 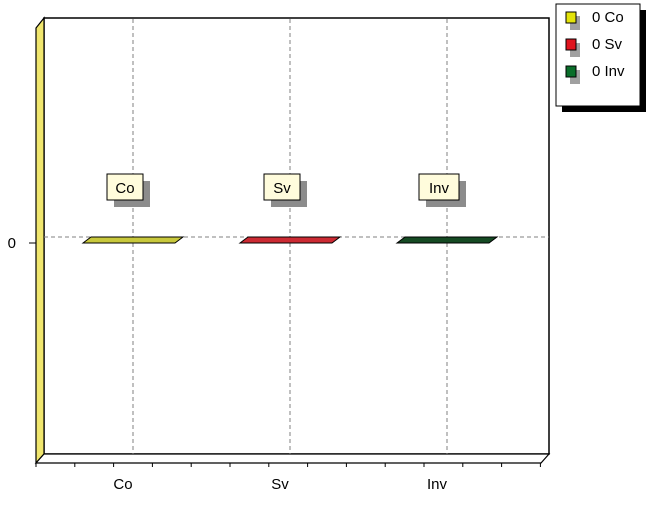 What do you see at coordinates (12, 243) in the screenshot?
I see `y-tick-label-0: 0` at bounding box center [12, 243].